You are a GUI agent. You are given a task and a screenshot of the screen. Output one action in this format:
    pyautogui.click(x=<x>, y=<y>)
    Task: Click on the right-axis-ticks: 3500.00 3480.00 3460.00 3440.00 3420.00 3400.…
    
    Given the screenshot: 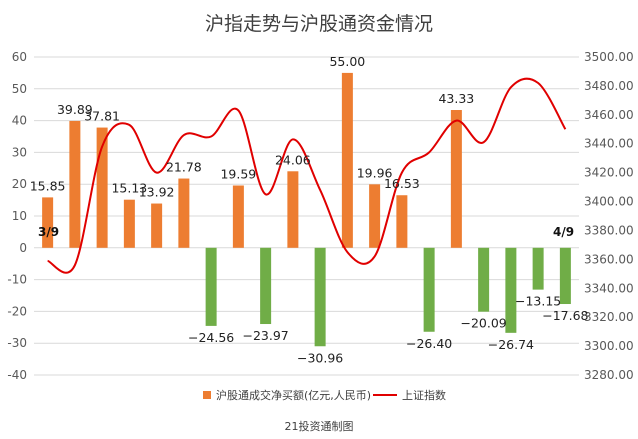 What is the action you would take?
    pyautogui.click(x=609, y=216)
    